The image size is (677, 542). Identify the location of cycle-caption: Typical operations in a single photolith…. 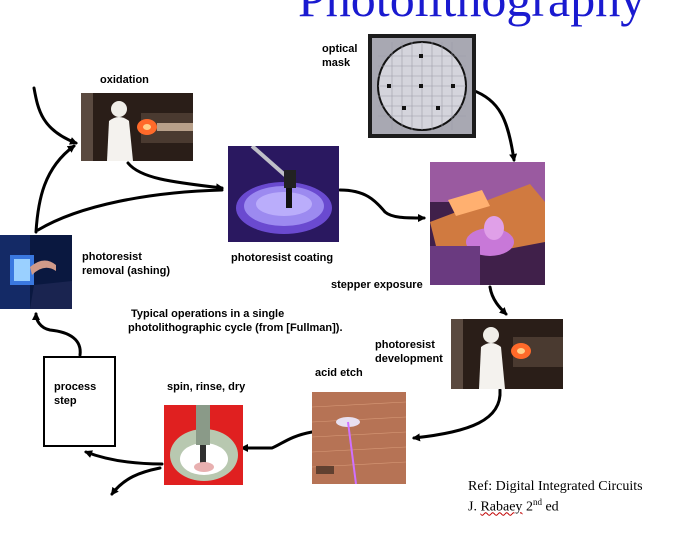
(235, 321).